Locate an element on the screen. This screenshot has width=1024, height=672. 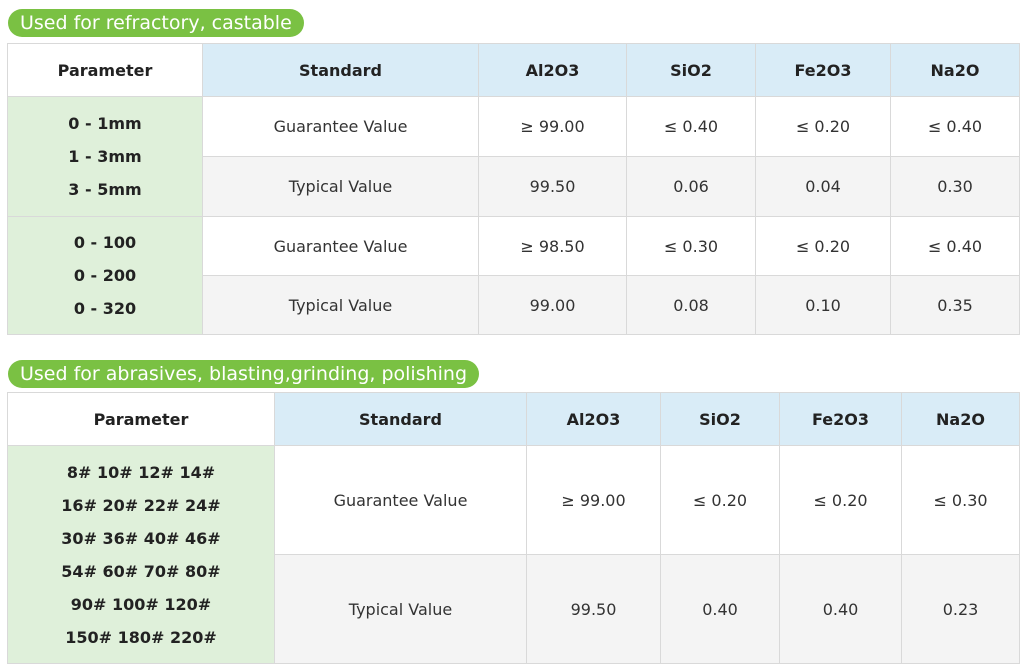
parameter-cell: 0 - 100 0 - 200 0 - 320 is located at coordinates (105, 275).